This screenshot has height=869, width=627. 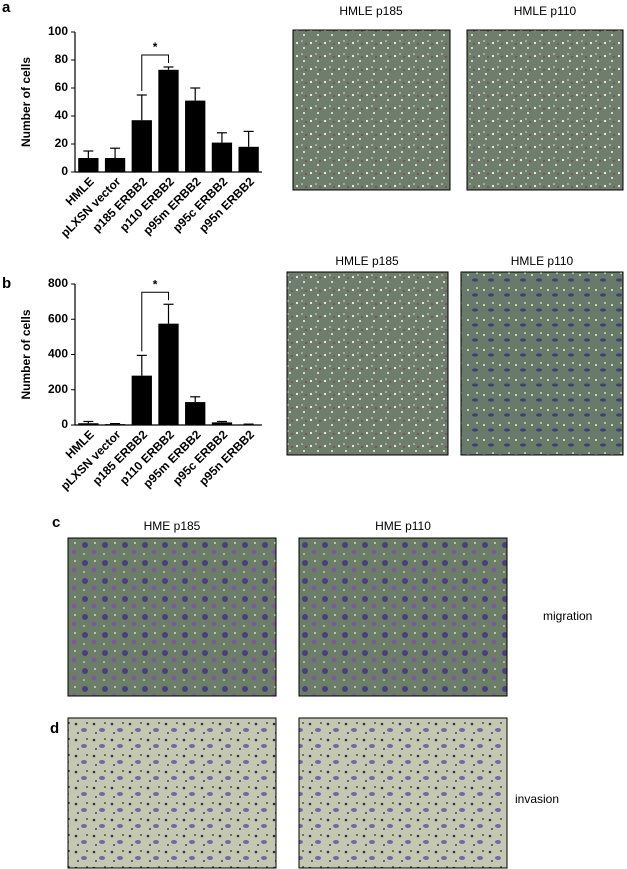 I want to click on y-tick-label: 400, so click(x=58, y=354).